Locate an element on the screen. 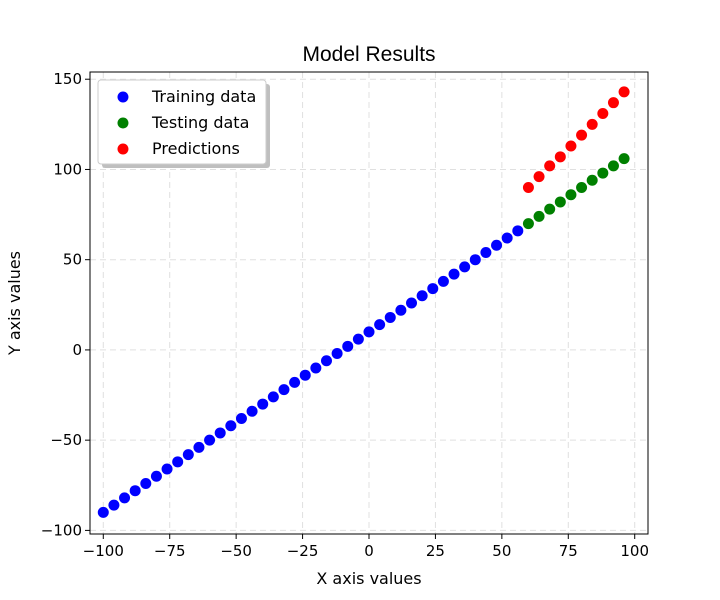 The width and height of the screenshot is (720, 600). y-tick-label: 50 is located at coordinates (72, 260).